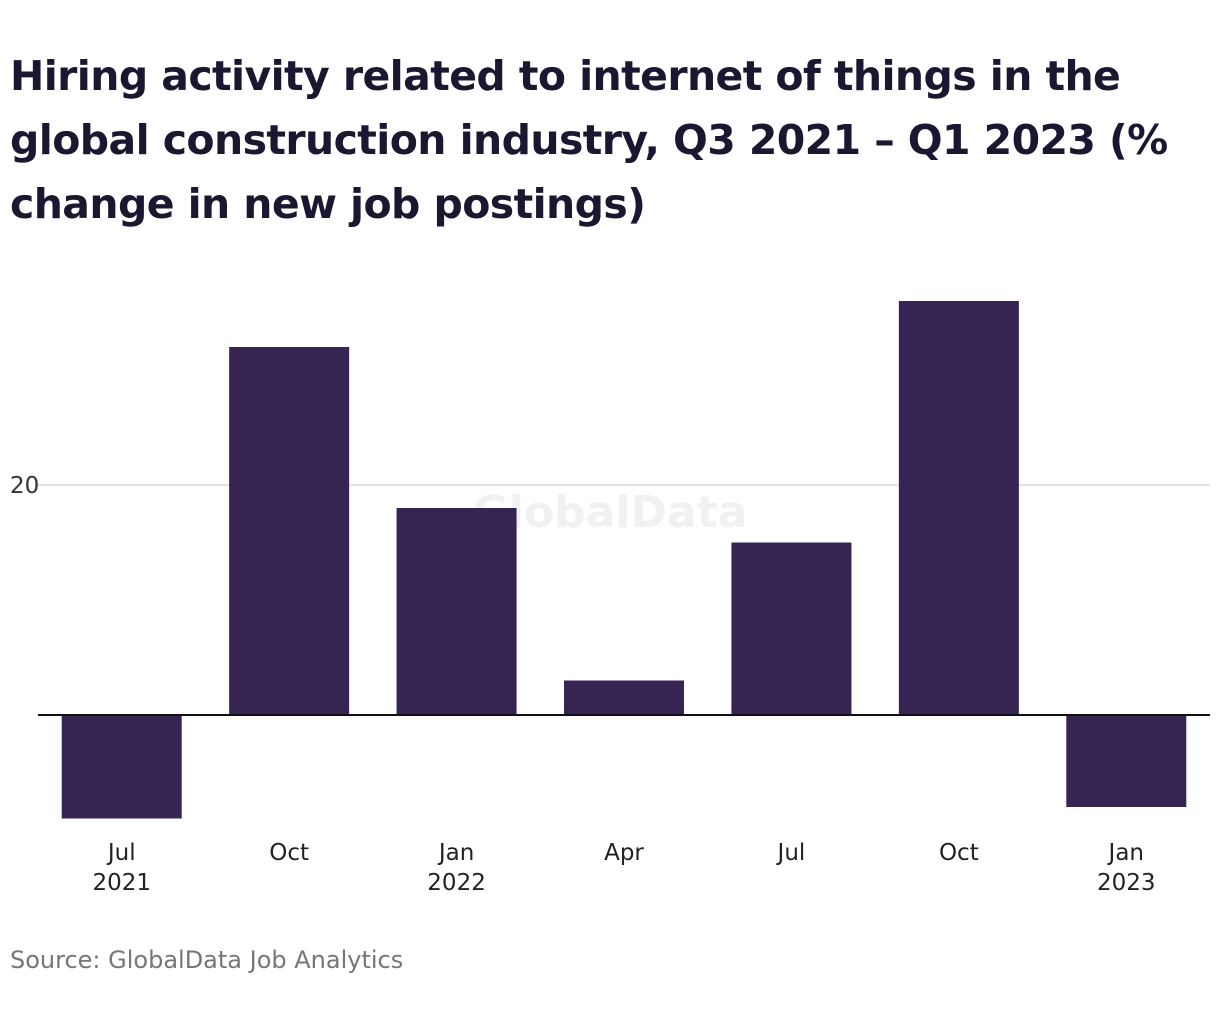 The width and height of the screenshot is (1220, 1020). What do you see at coordinates (623, 868) in the screenshot?
I see `x-axis-labels: Jul 2021 Oct Jan 2022 Apr Jul Oct Jan 2023` at bounding box center [623, 868].